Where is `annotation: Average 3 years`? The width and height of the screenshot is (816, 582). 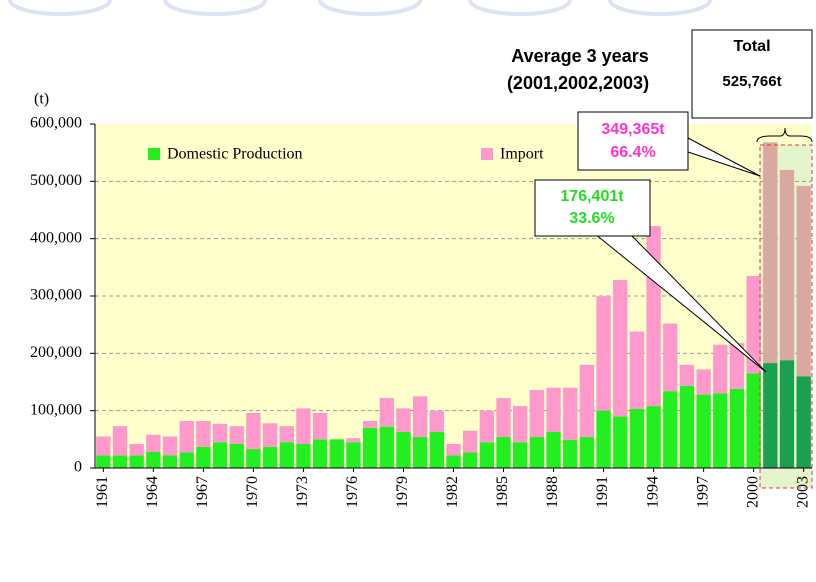 annotation: Average 3 years is located at coordinates (579, 56).